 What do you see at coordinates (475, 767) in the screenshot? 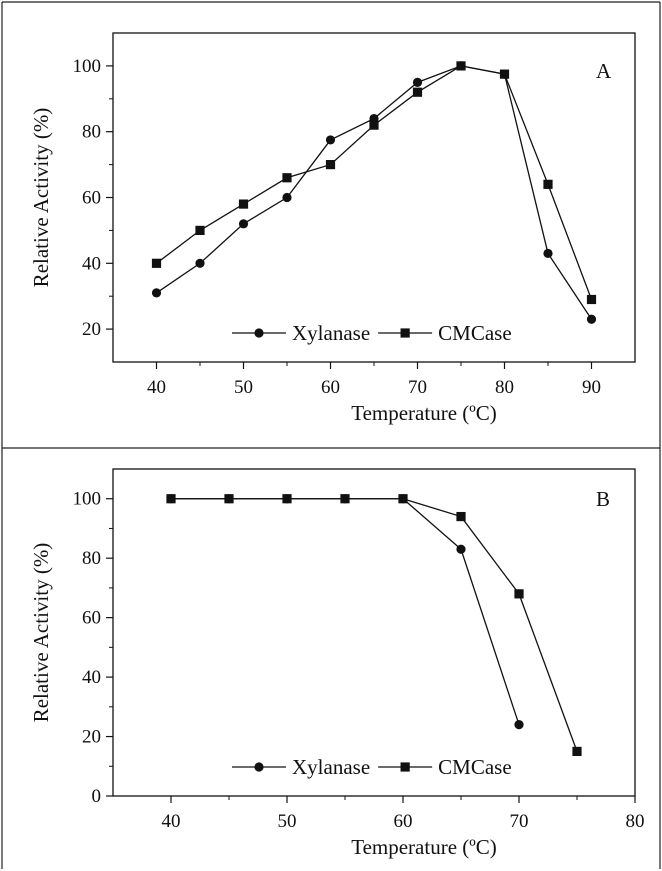
I see `legend-label-cmcase-b: CMCase` at bounding box center [475, 767].